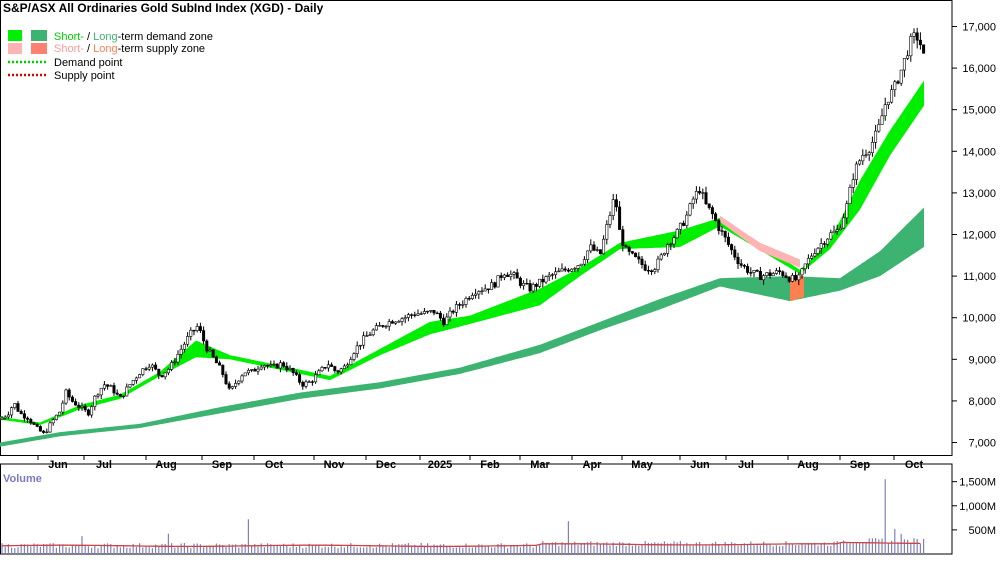 The image size is (1000, 567). What do you see at coordinates (979, 319) in the screenshot?
I see `price-y-tick-label: 10,000` at bounding box center [979, 319].